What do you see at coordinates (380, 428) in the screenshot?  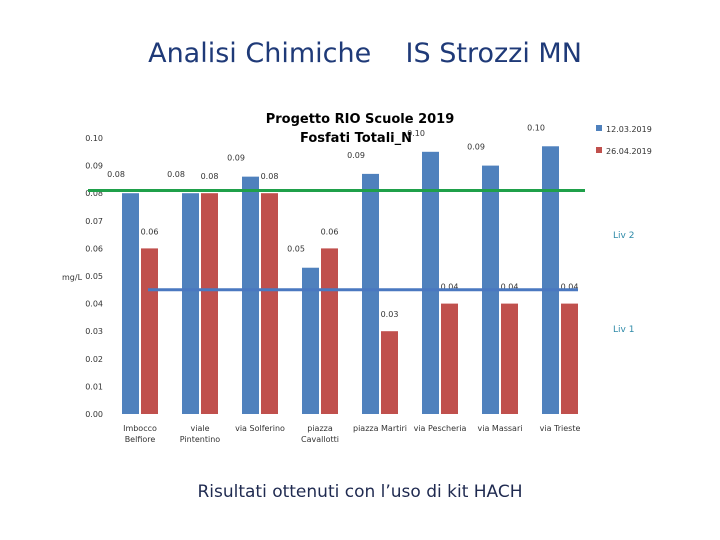 I see `category-label: piazza Martiri` at bounding box center [380, 428].